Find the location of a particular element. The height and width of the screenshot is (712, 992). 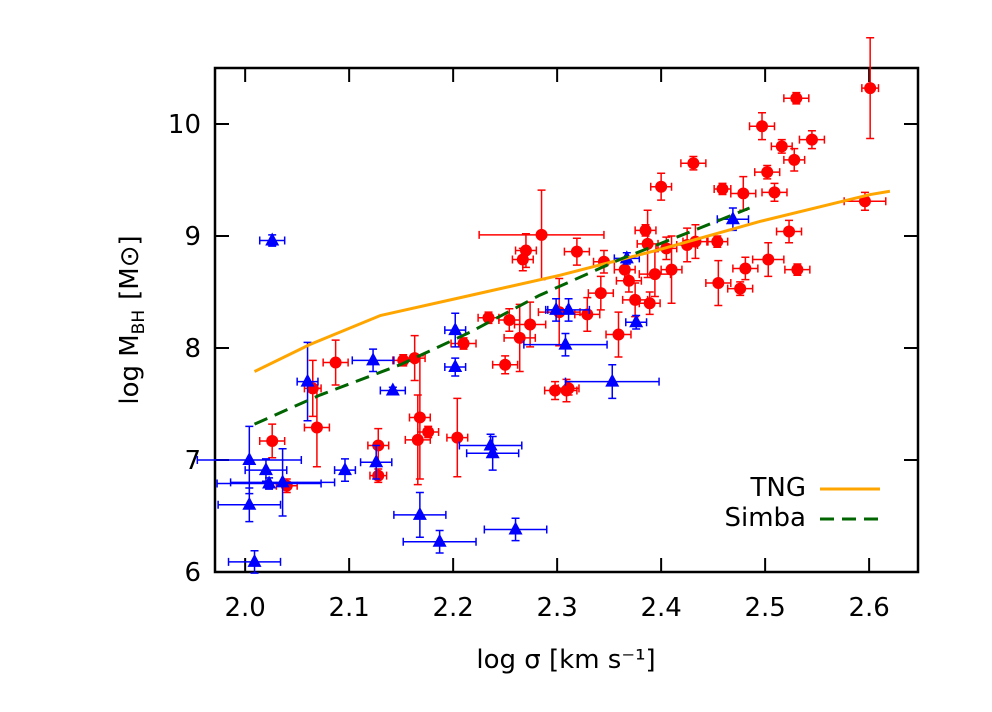

y-tick-label: 8 is located at coordinates (192, 349).